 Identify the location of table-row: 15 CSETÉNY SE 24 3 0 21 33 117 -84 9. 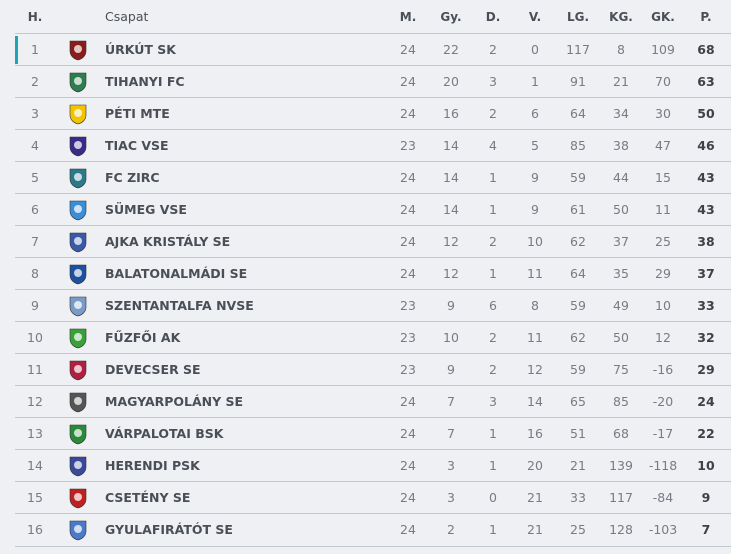
(373, 497).